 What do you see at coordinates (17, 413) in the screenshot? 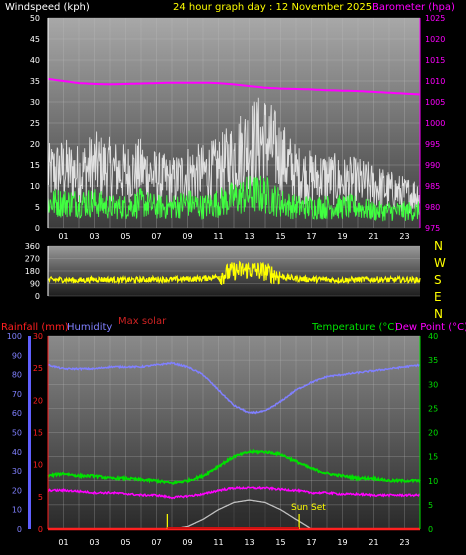
I see `humidity-tick-label: 60` at bounding box center [17, 413].